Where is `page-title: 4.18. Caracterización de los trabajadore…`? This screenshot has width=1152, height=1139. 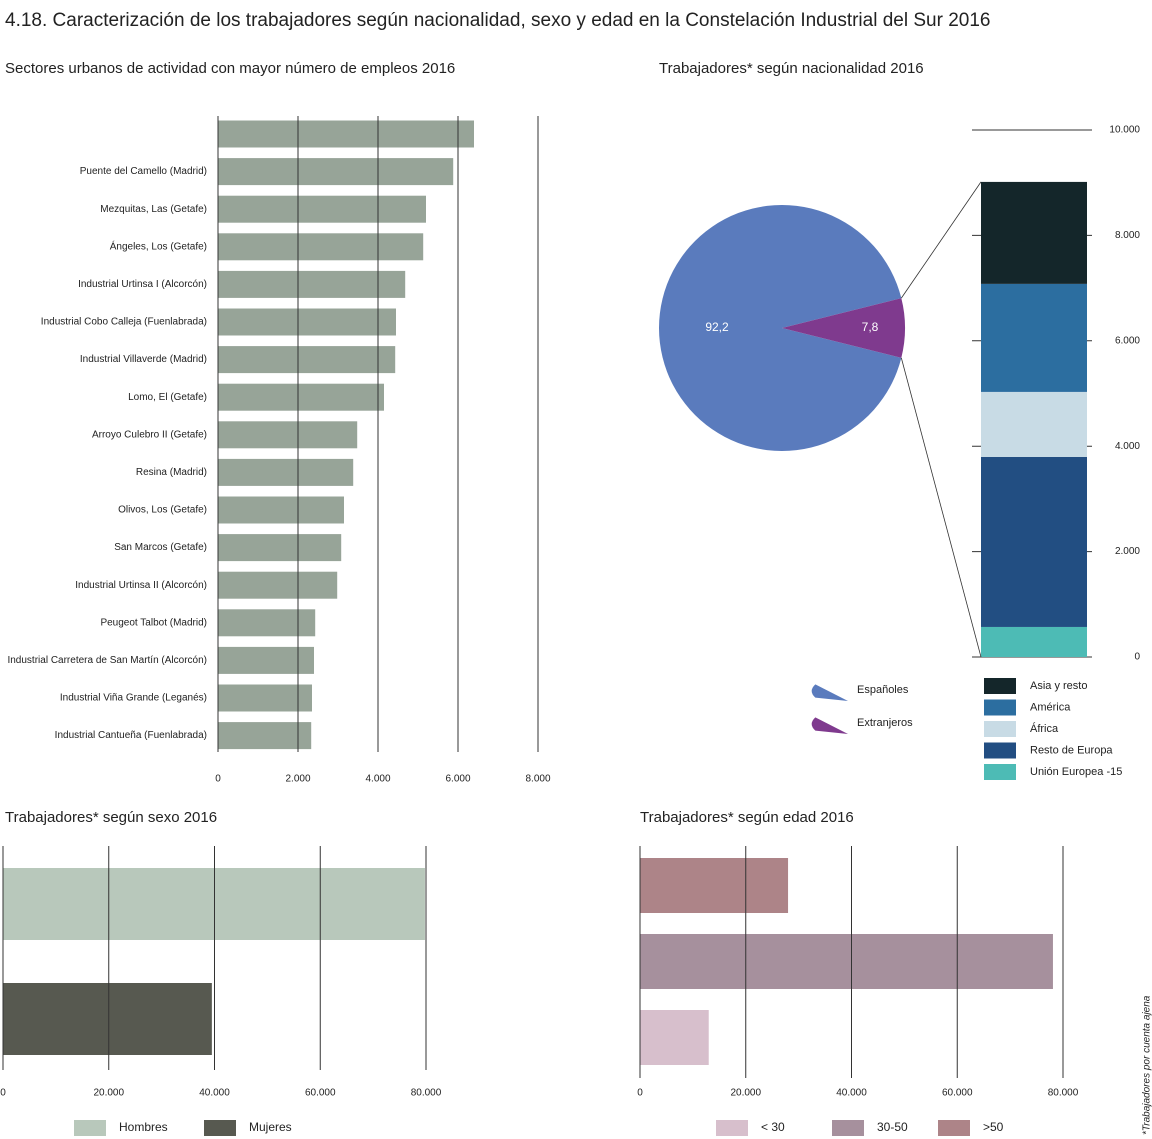 page-title: 4.18. Caracterización de los trabajadore… is located at coordinates (497, 20).